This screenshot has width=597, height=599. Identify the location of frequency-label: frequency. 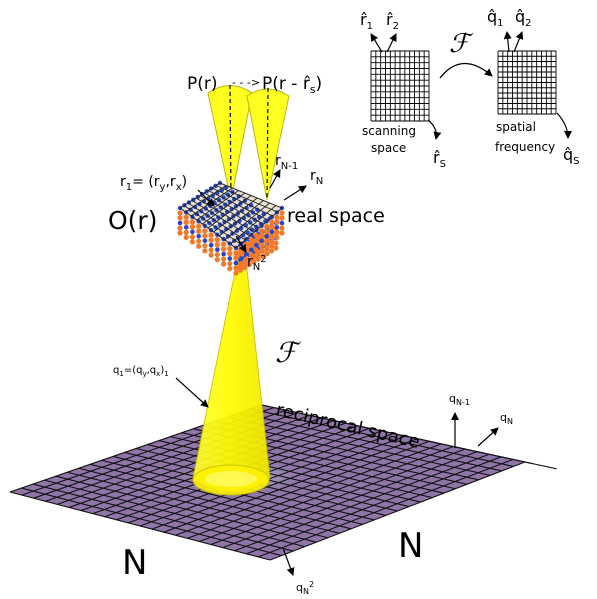
(525, 147).